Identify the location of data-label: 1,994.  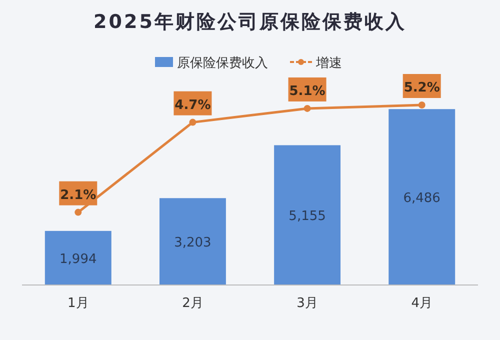
(78, 259).